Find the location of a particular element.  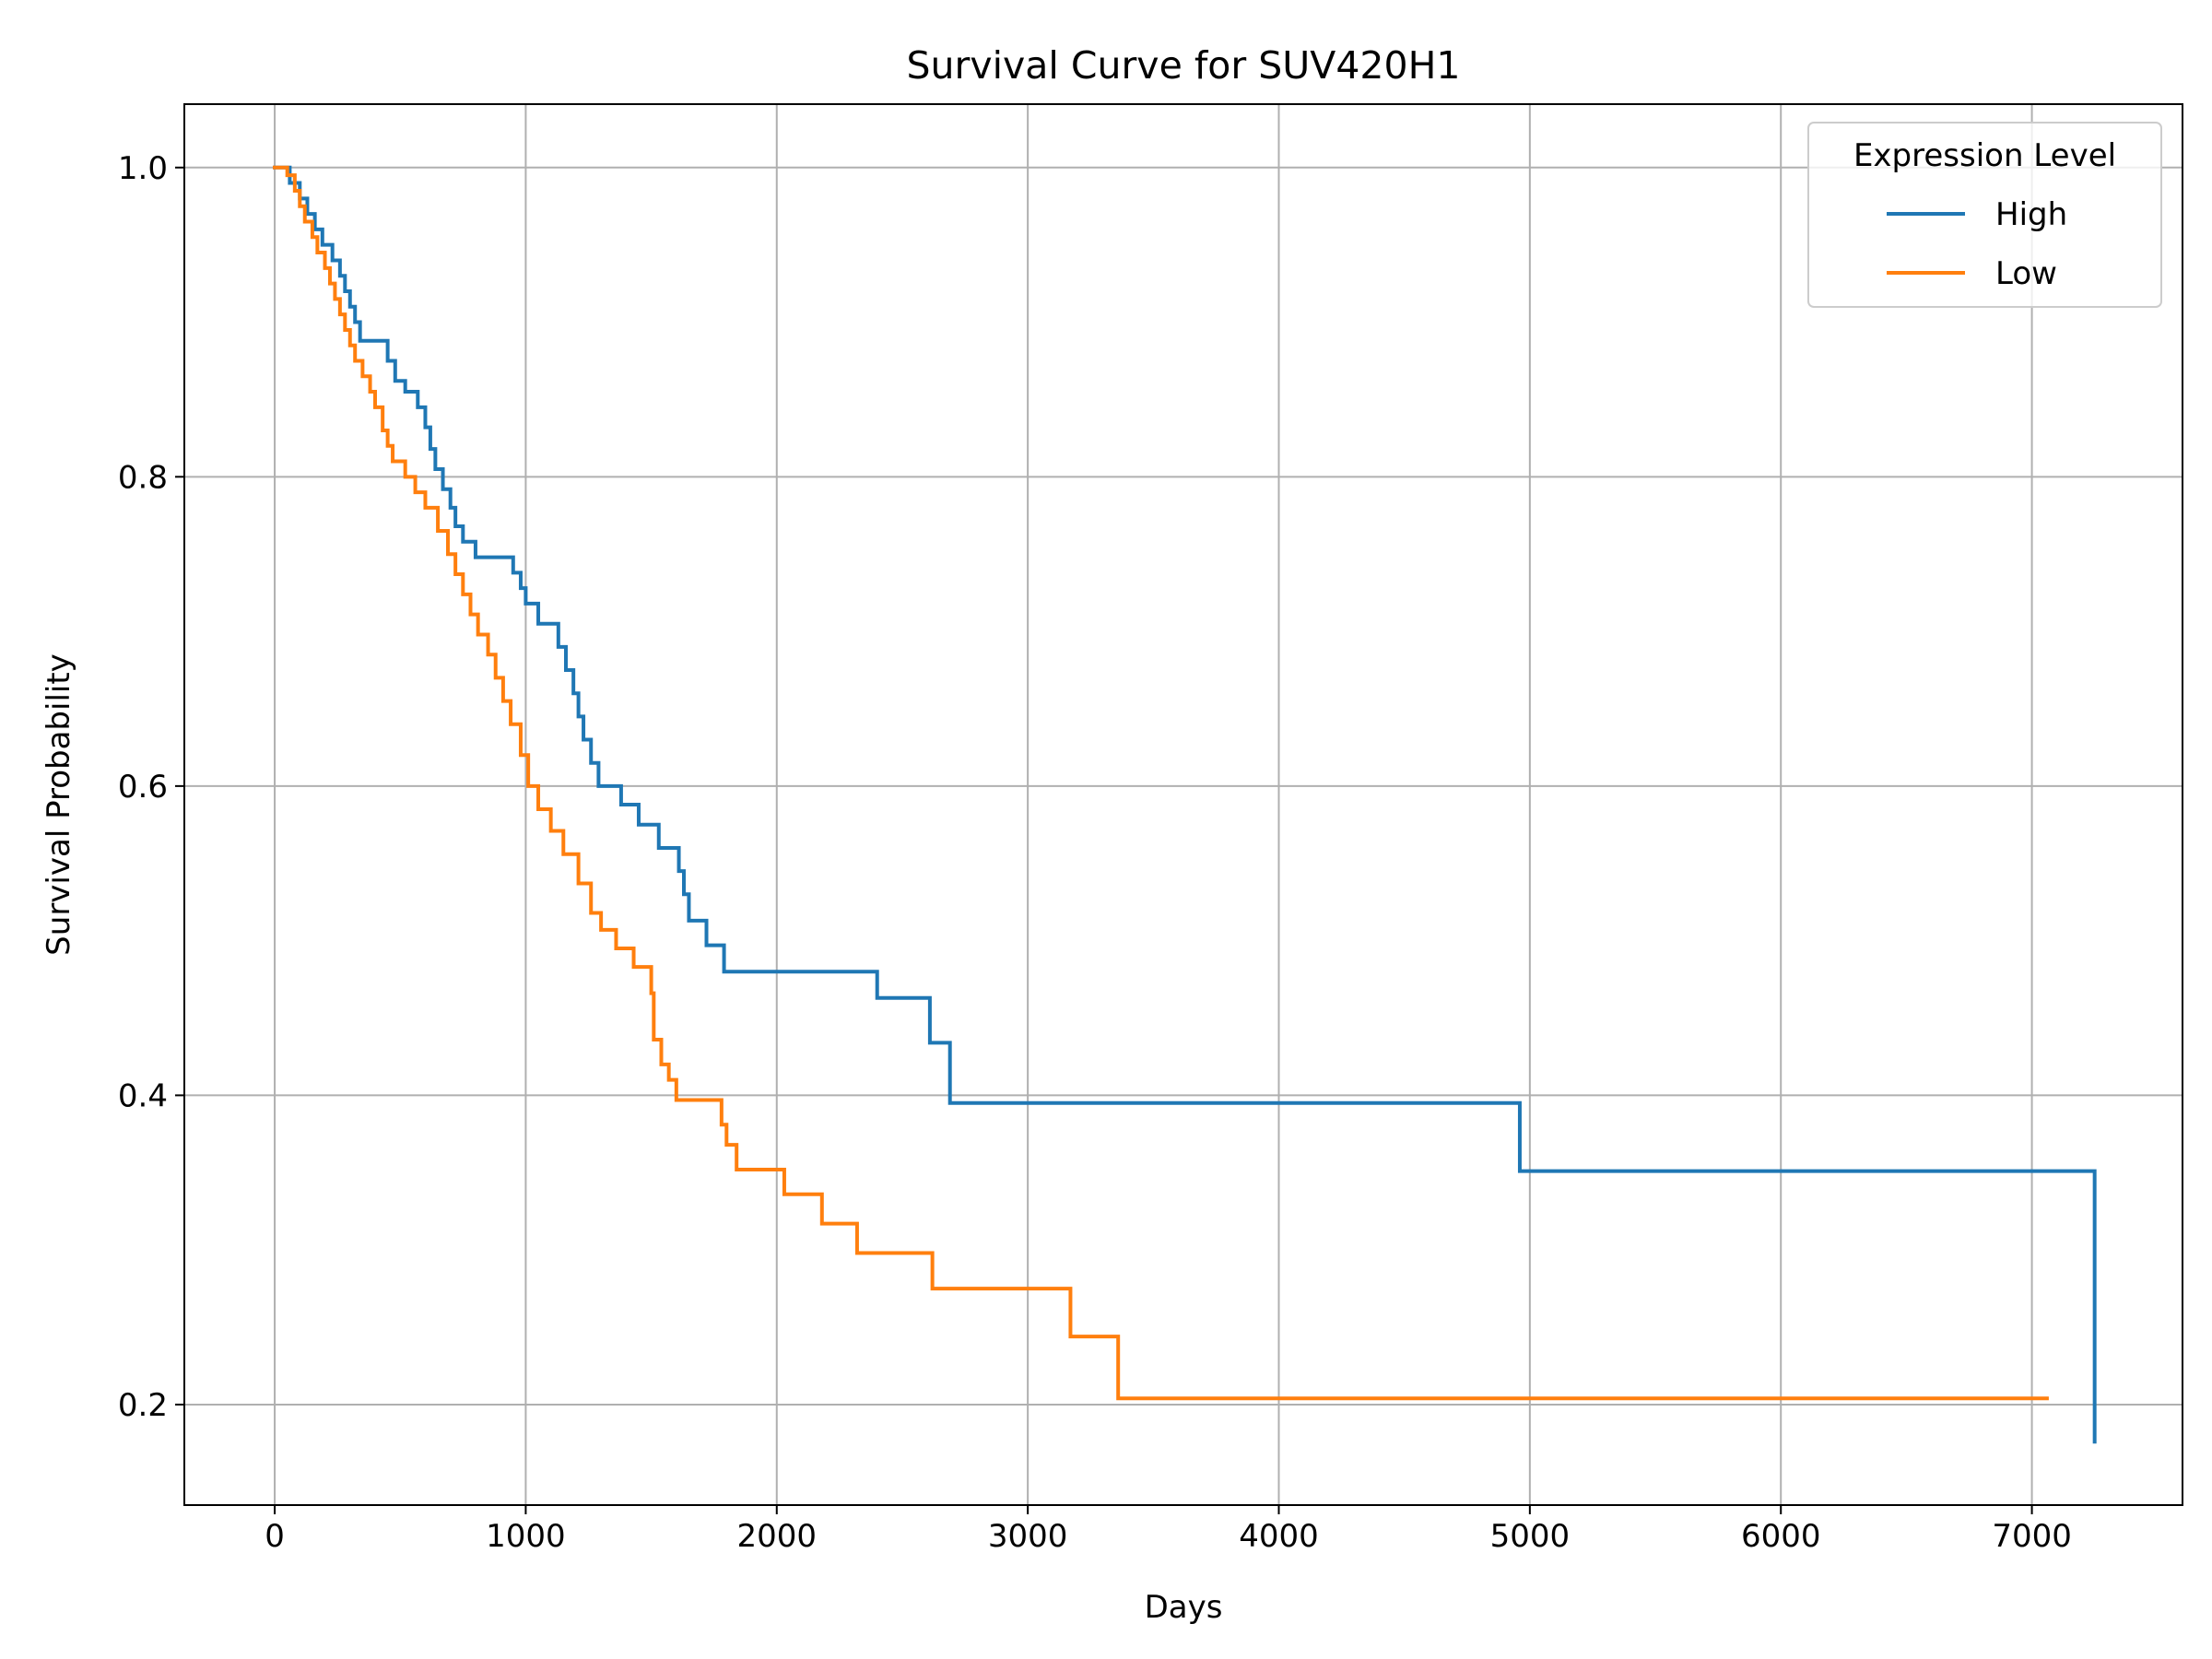

y-tick-label: 0.8 is located at coordinates (143, 477).